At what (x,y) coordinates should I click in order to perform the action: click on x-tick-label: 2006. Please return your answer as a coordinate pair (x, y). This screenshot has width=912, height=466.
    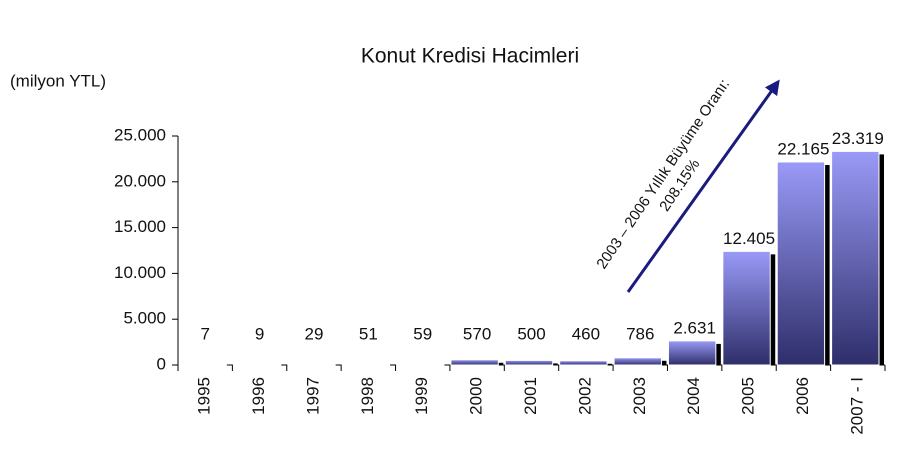
    Looking at the image, I should click on (802, 396).